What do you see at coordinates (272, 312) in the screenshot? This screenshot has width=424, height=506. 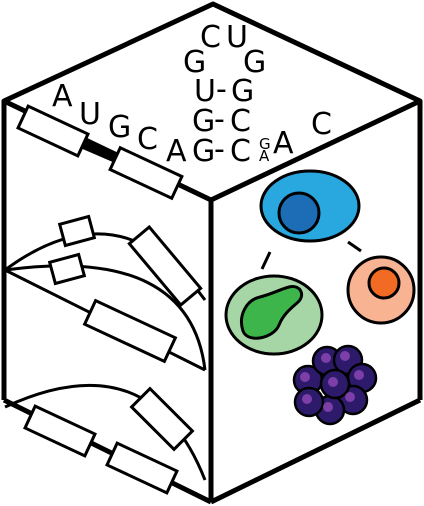 I see `neutrophil-nucleus` at bounding box center [272, 312].